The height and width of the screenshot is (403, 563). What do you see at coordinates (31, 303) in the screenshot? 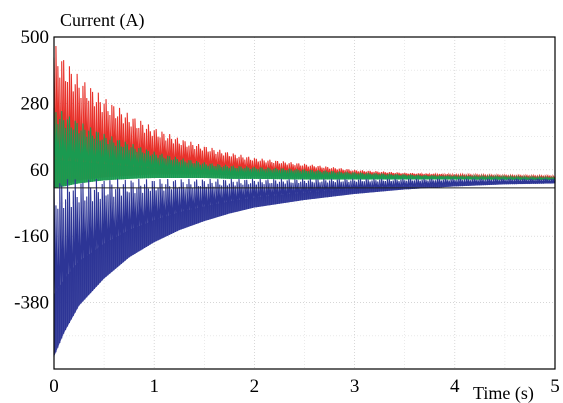
I see `y-tick-label: -380` at bounding box center [31, 303].